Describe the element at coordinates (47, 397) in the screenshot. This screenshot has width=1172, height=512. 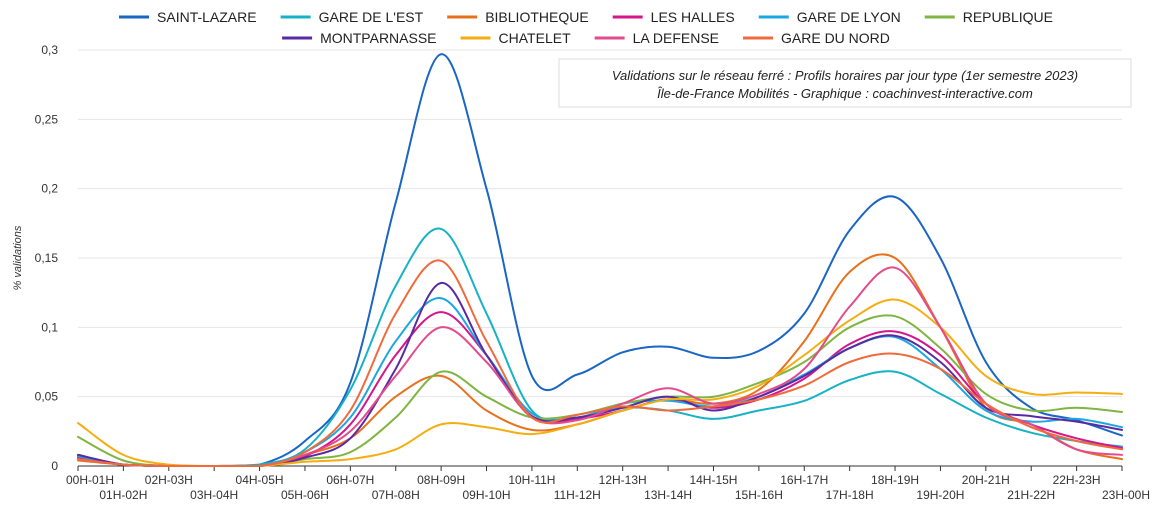
I see `y-tick-label: 0,05` at that location.